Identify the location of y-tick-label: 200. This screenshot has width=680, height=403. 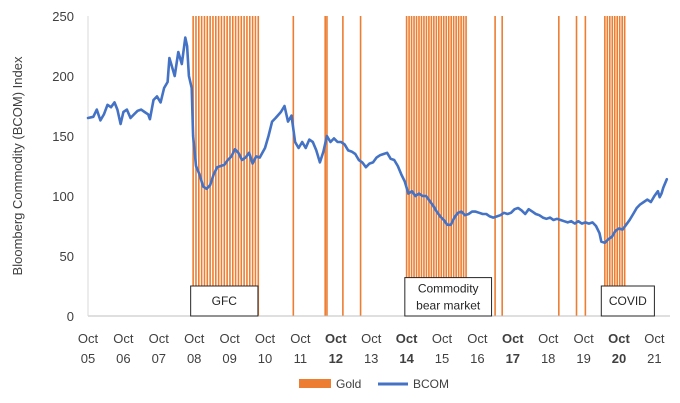
(63, 76).